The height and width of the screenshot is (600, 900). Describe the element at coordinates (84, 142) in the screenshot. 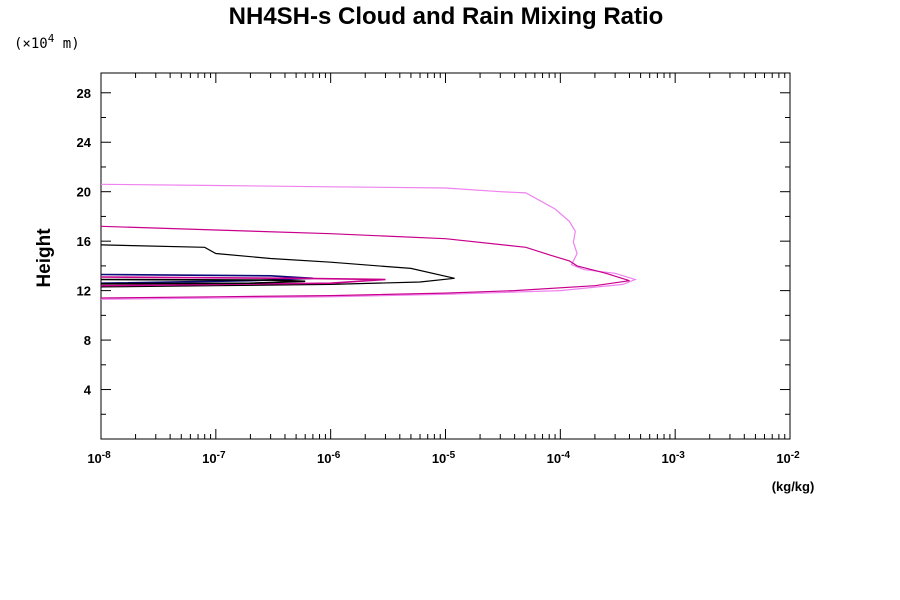

I see `y-tick-label: 24` at that location.